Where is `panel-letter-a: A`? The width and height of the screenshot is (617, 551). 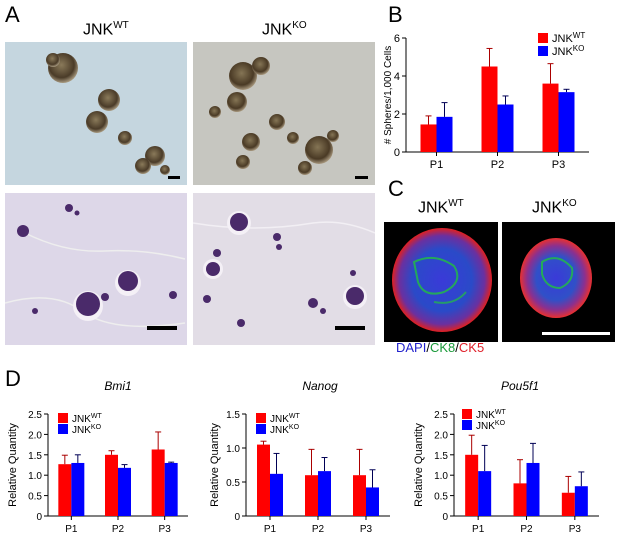 panel-letter-a: A is located at coordinates (12, 14).